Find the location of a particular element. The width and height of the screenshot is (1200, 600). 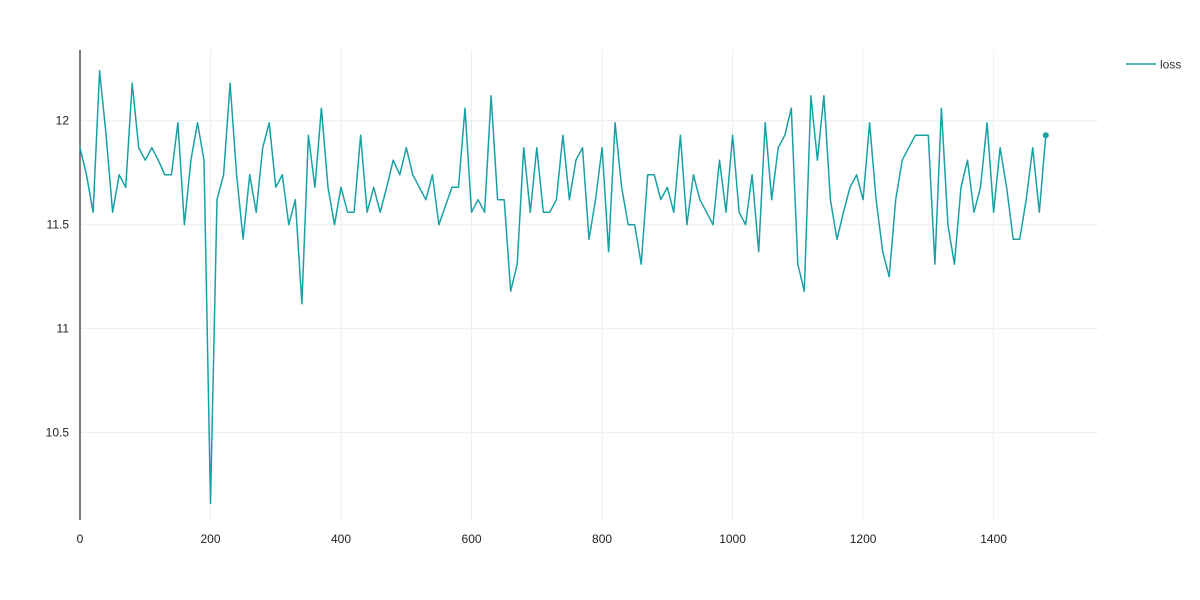

x-tick-label: 800 is located at coordinates (602, 539).